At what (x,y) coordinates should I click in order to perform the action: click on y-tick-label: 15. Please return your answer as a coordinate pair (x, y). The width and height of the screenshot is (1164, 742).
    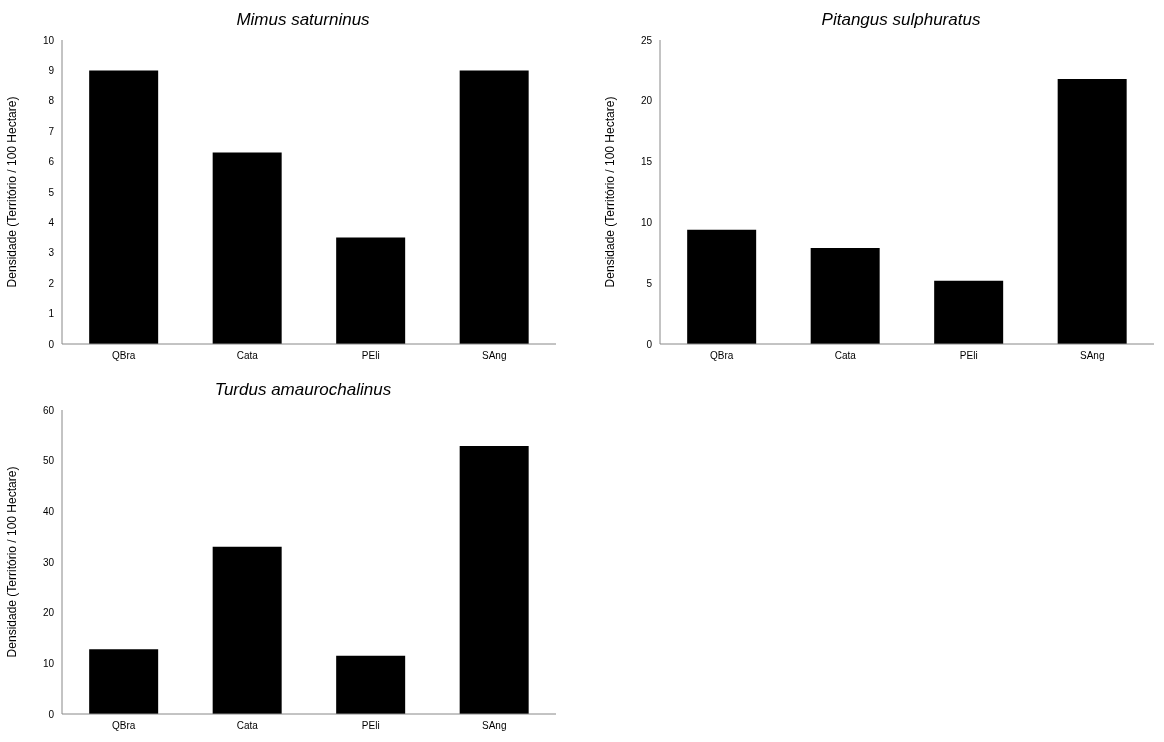
    Looking at the image, I should click on (646, 162).